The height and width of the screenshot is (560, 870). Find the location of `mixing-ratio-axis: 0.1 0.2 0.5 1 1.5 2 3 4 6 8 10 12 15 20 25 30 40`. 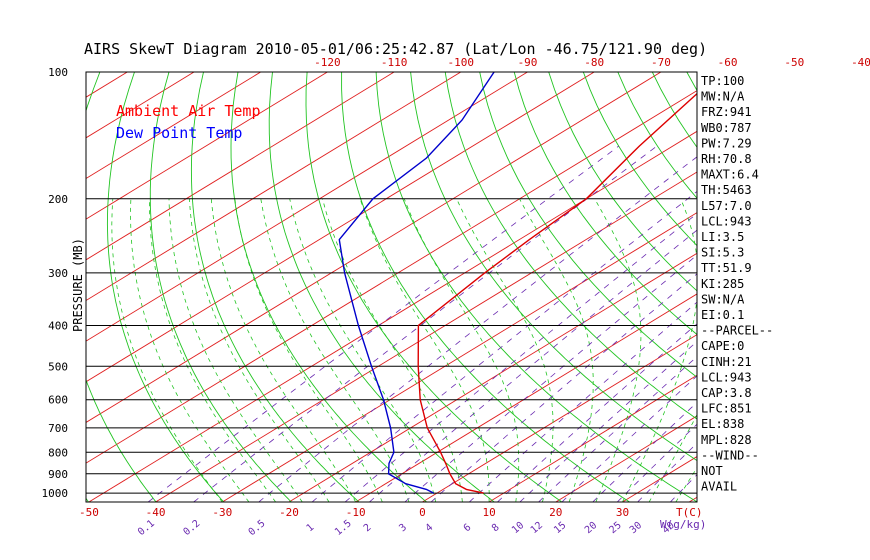

mixing-ratio-axis: 0.1 0.2 0.5 1 1.5 2 3 4 6 8 10 12 15 20 25 30 40 is located at coordinates (406, 528).